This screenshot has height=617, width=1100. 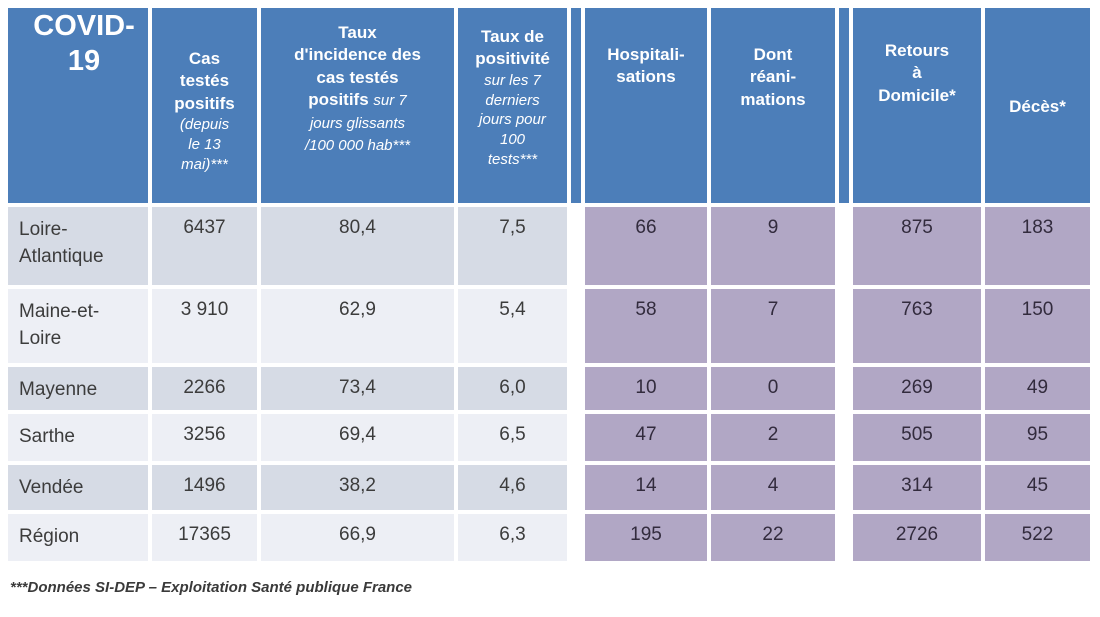 I want to click on cell-icu: 7, so click(x=773, y=326).